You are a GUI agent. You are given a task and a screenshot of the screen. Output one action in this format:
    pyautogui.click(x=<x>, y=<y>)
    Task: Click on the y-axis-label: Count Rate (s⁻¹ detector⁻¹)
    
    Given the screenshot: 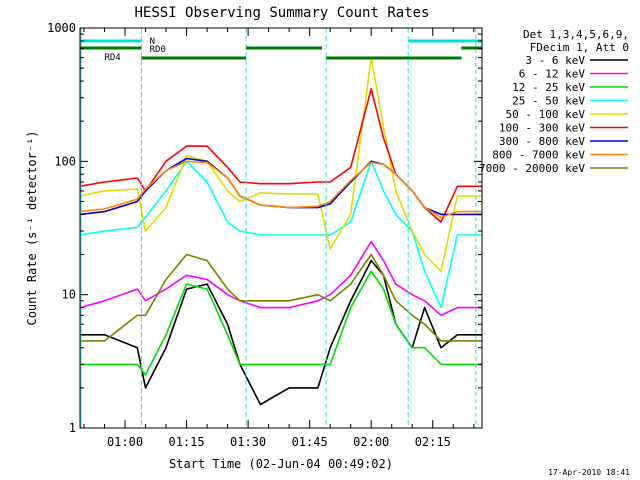 What is the action you would take?
    pyautogui.click(x=32, y=227)
    